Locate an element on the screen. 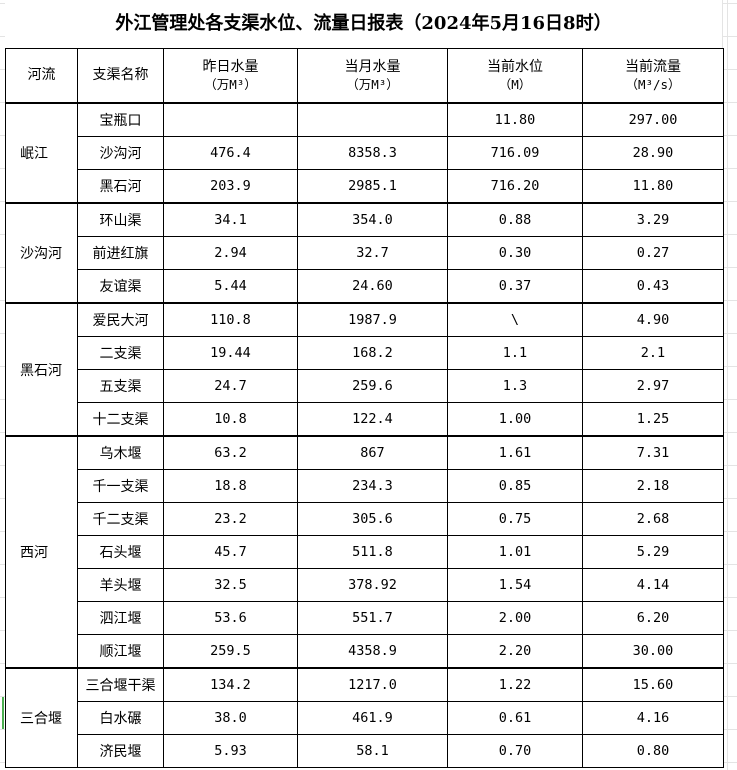 This screenshot has width=737, height=770. canal-cell: 环山渠 is located at coordinates (120, 219).